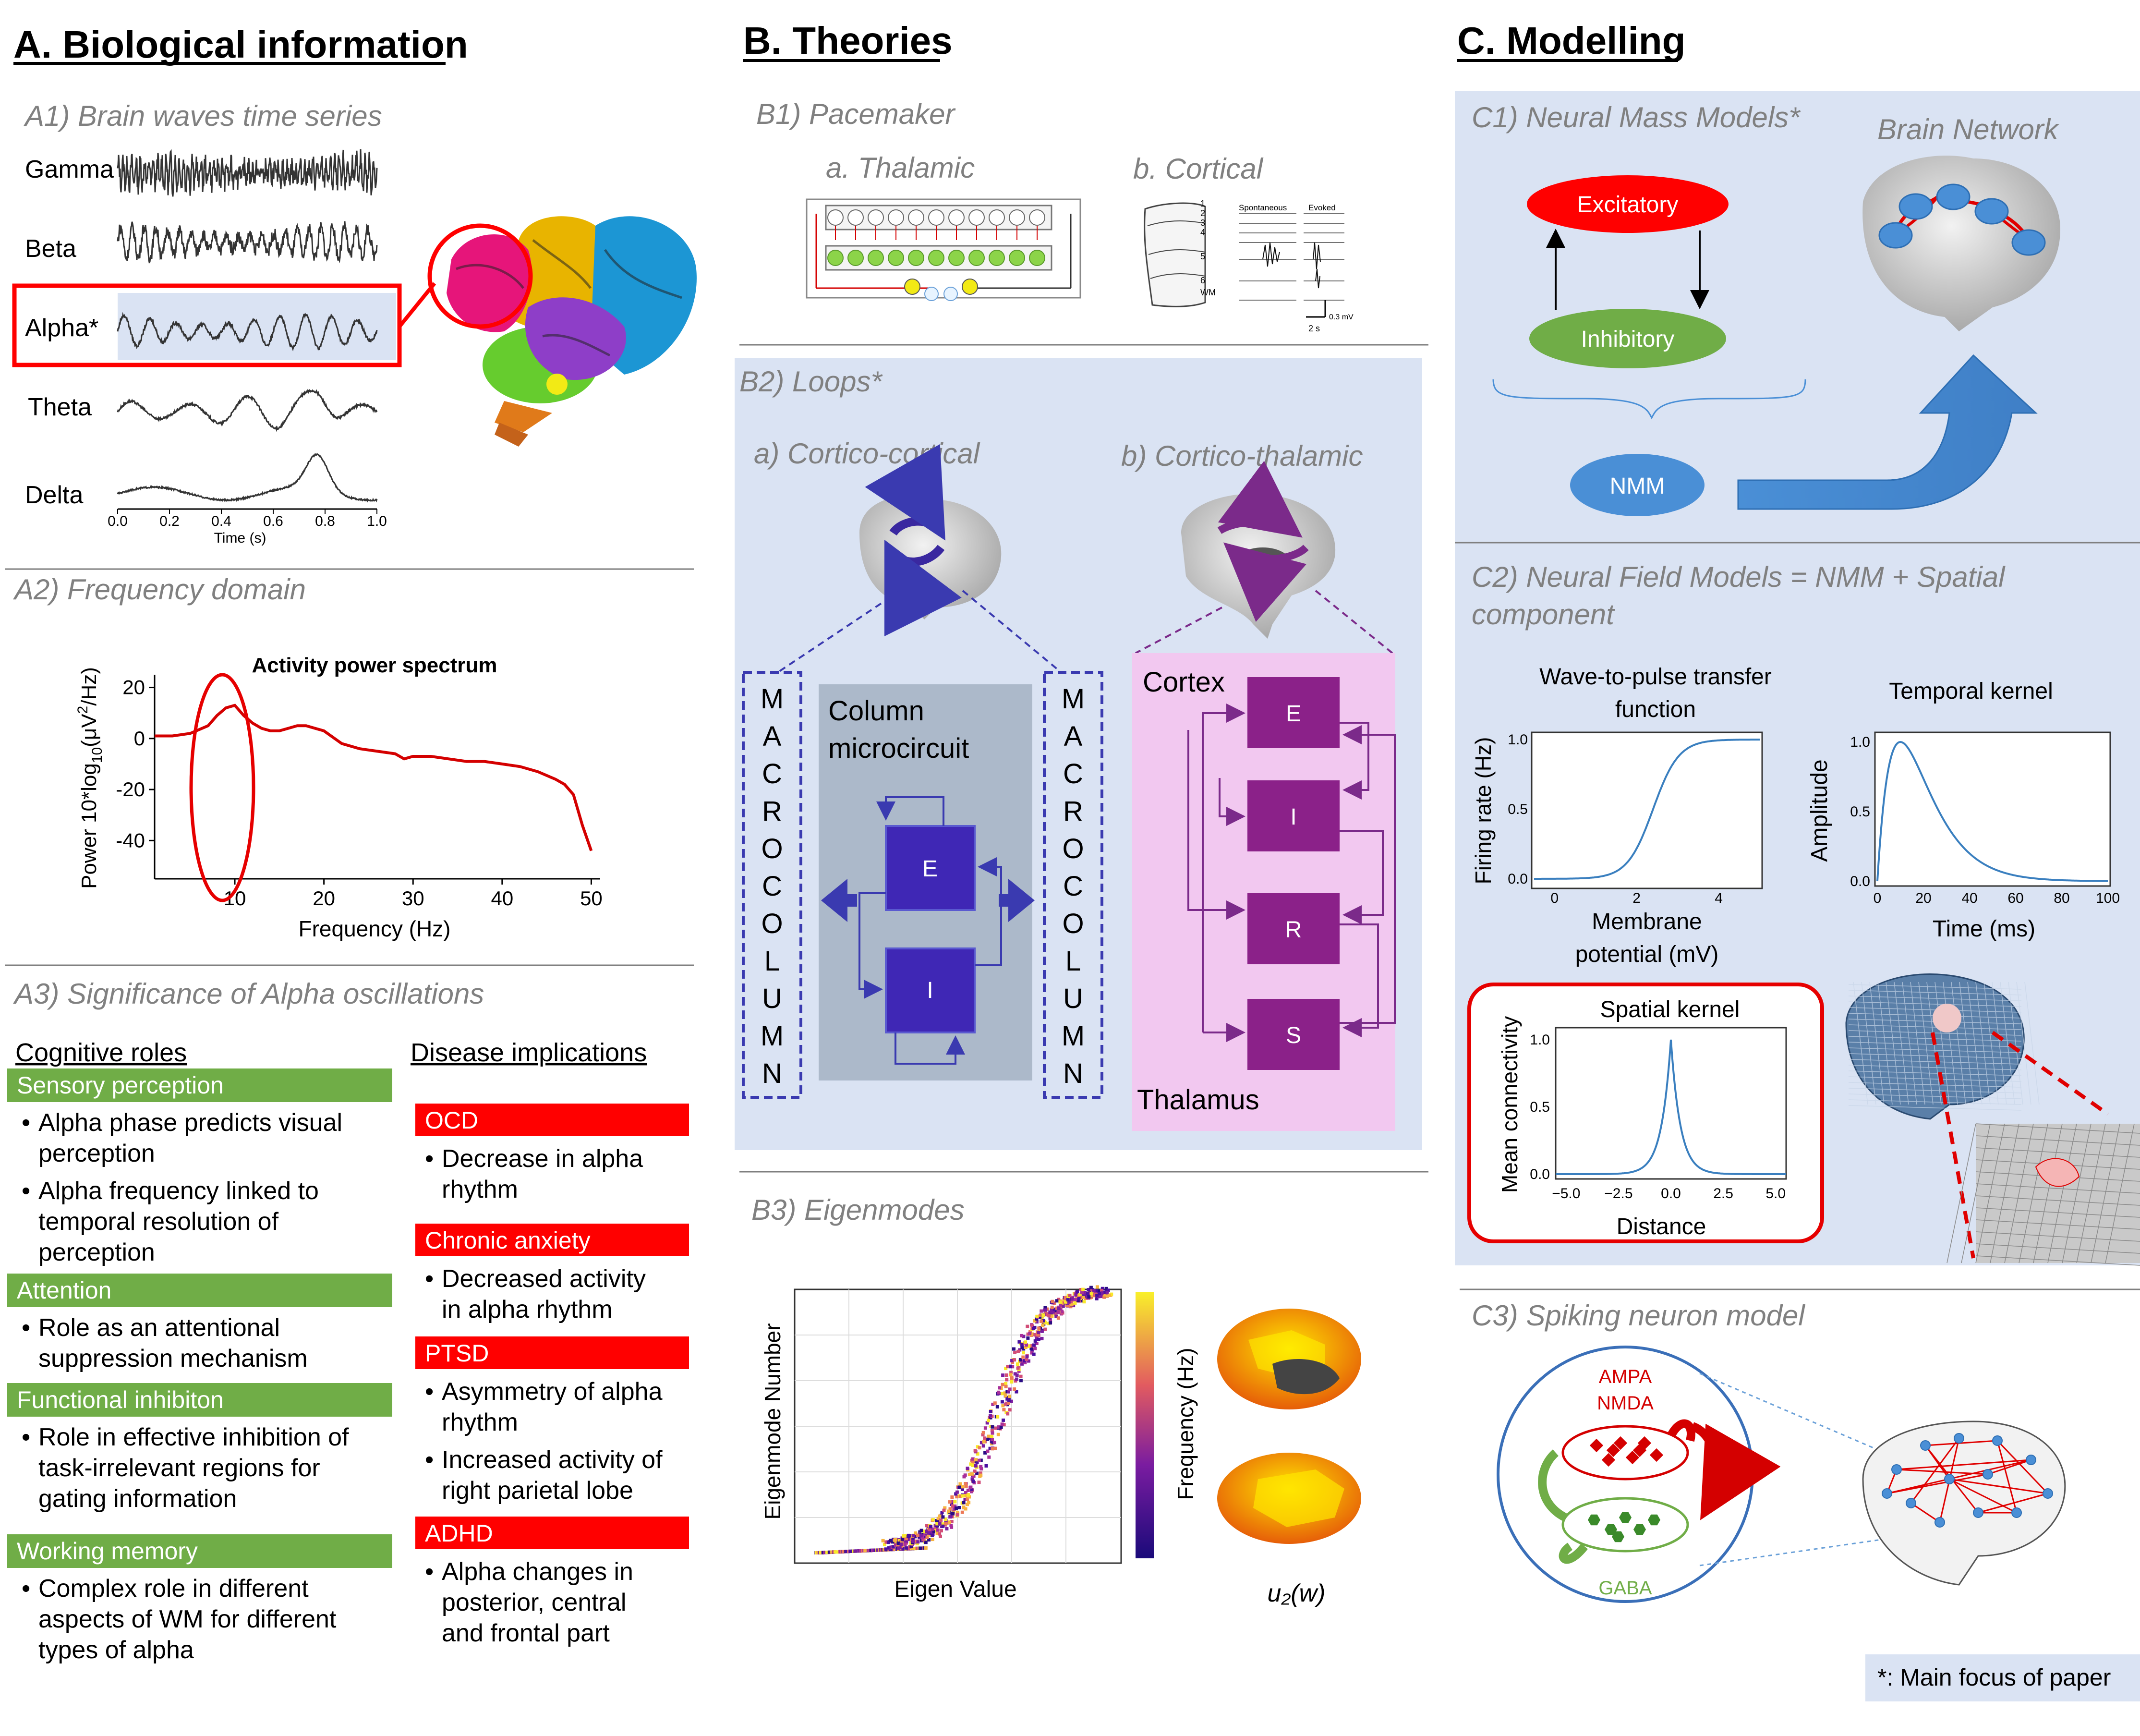  I want to click on disease-bullet-line: and frontal part, so click(526, 1633).